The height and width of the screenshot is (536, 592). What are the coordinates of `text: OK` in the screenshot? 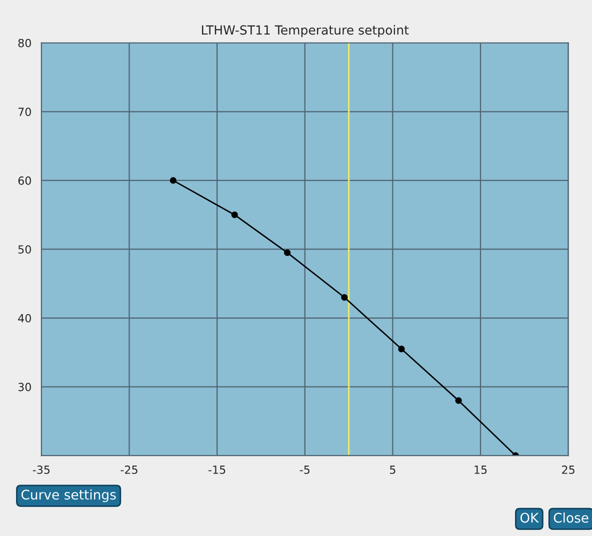 It's located at (529, 517).